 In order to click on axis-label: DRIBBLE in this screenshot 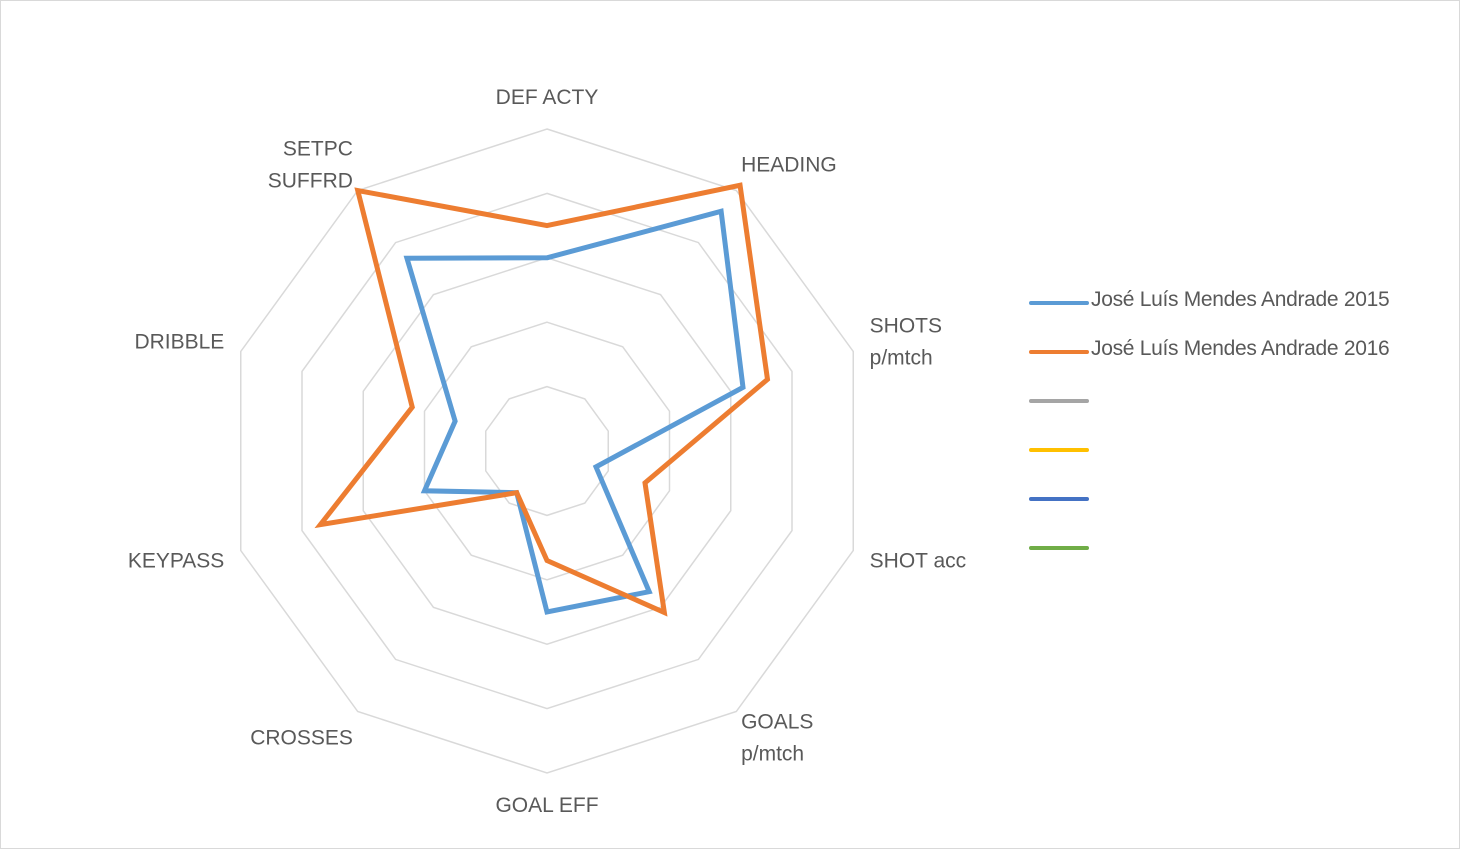, I will do `click(179, 342)`.